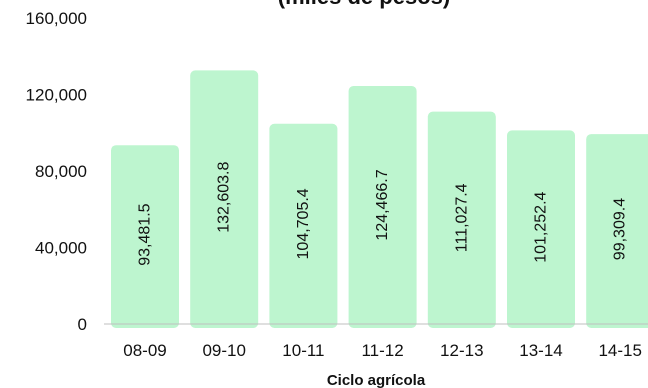  What do you see at coordinates (540, 350) in the screenshot?
I see `x-tick-label: 13-14` at bounding box center [540, 350].